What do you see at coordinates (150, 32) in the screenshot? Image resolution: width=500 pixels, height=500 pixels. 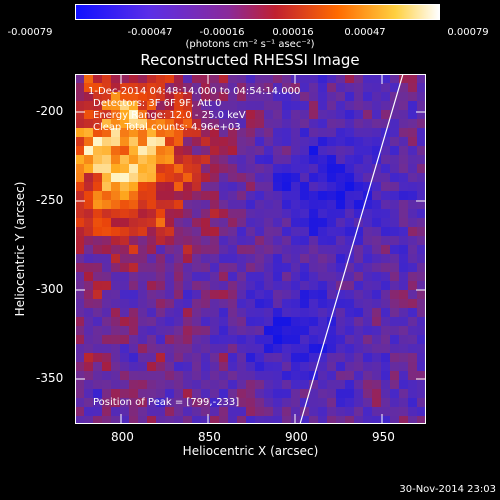 I see `colorbar-tick-label: -0.00047` at bounding box center [150, 32].